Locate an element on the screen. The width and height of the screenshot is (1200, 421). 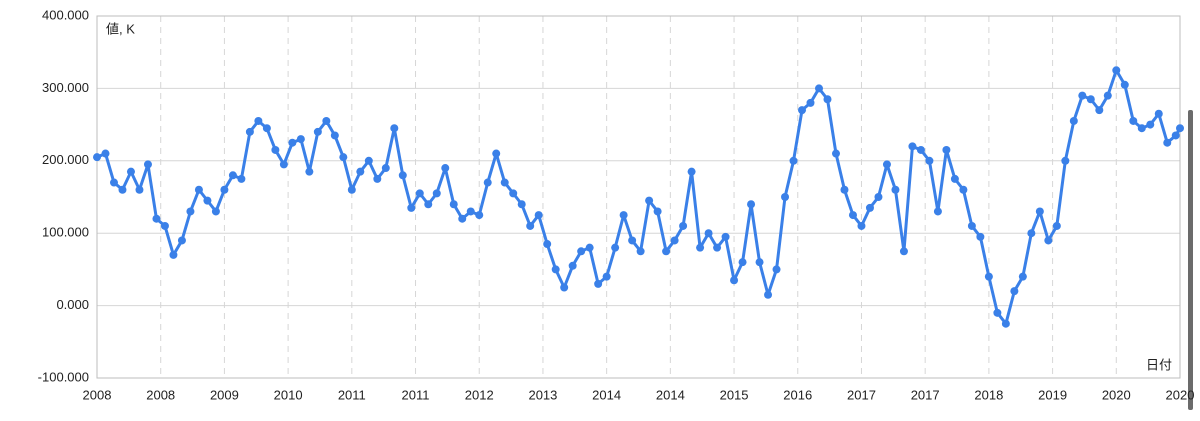
y-axis-label: 値, K is located at coordinates (120, 28).